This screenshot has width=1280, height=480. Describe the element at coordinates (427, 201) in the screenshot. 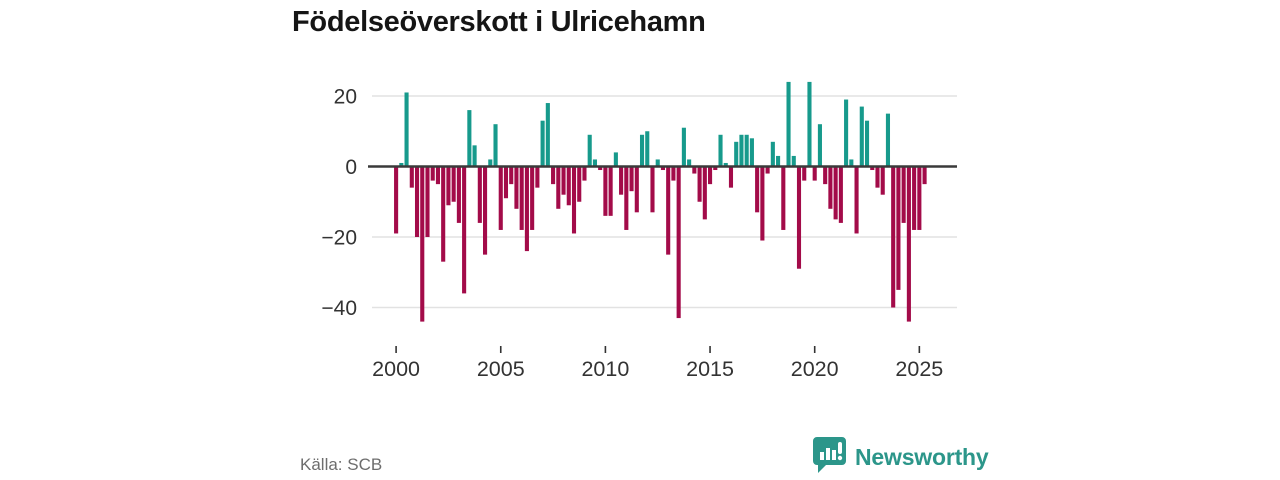

I see `bar-2001Q3` at that location.